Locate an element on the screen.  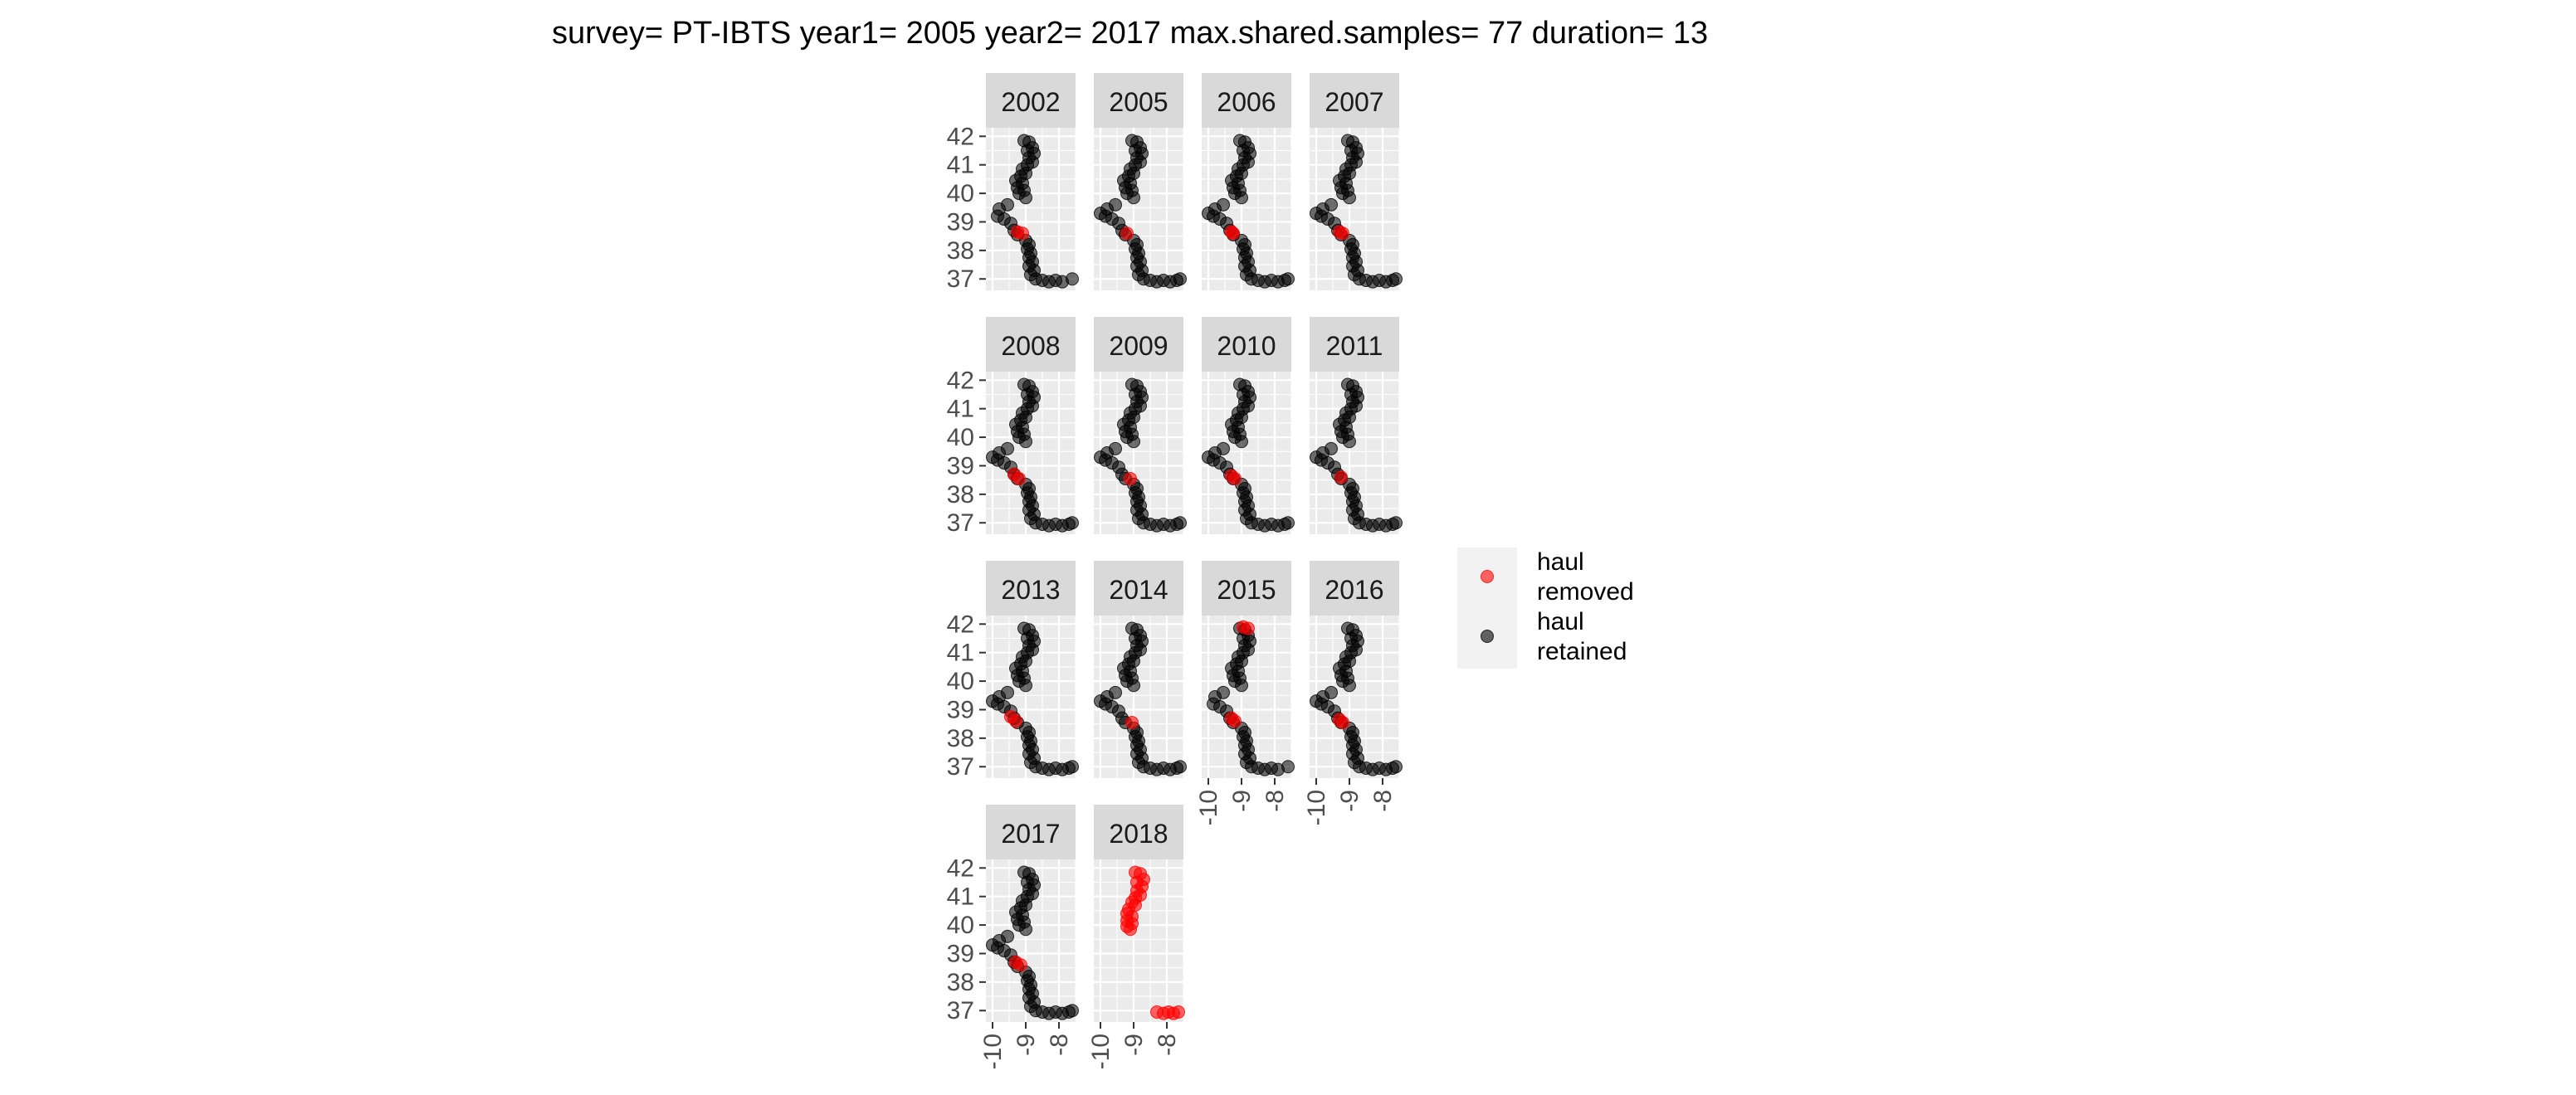
points-2005 is located at coordinates (1141, 211).